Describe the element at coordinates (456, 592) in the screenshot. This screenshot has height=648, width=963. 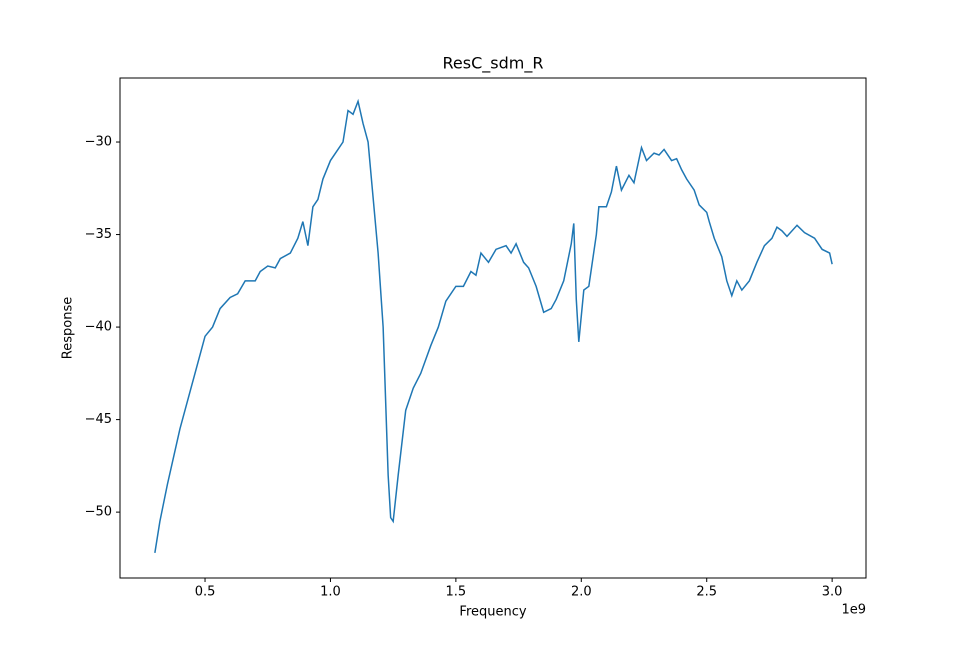
I see `x-tick-label: 1.5` at that location.